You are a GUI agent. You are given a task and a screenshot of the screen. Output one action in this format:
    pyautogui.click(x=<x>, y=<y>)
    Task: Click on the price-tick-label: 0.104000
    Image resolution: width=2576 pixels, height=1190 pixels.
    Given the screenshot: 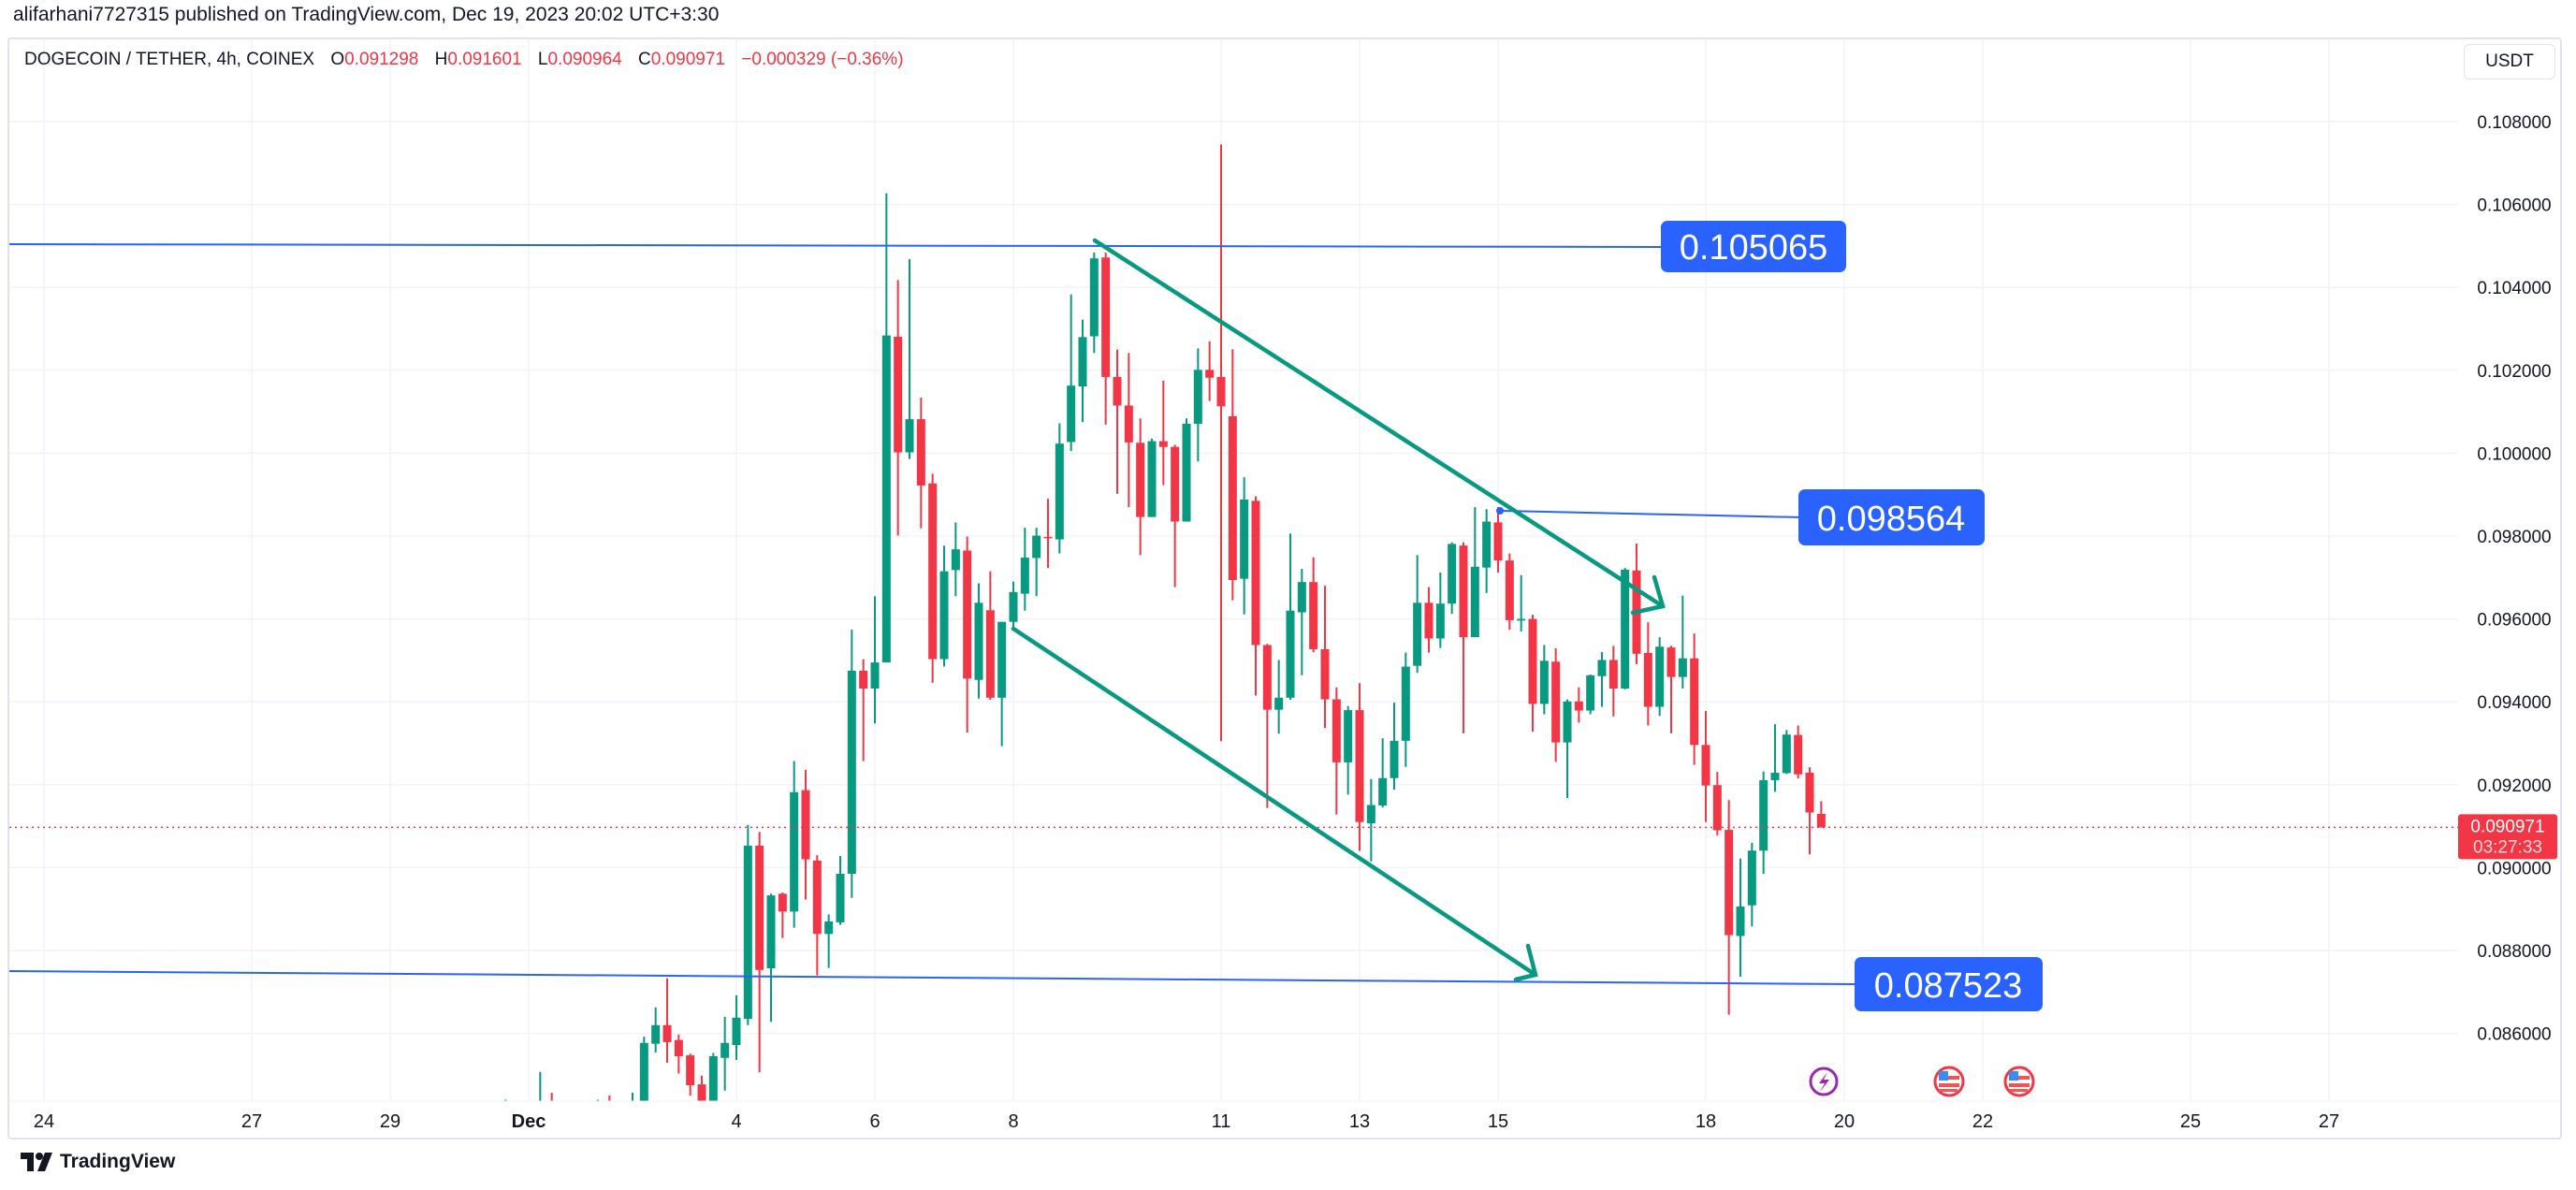 What is the action you would take?
    pyautogui.click(x=2514, y=288)
    